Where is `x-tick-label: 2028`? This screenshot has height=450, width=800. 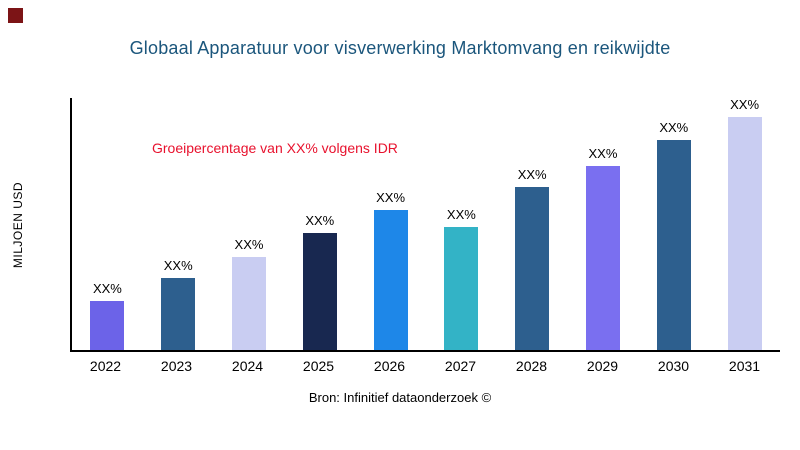 x-tick-label: 2028 is located at coordinates (531, 366).